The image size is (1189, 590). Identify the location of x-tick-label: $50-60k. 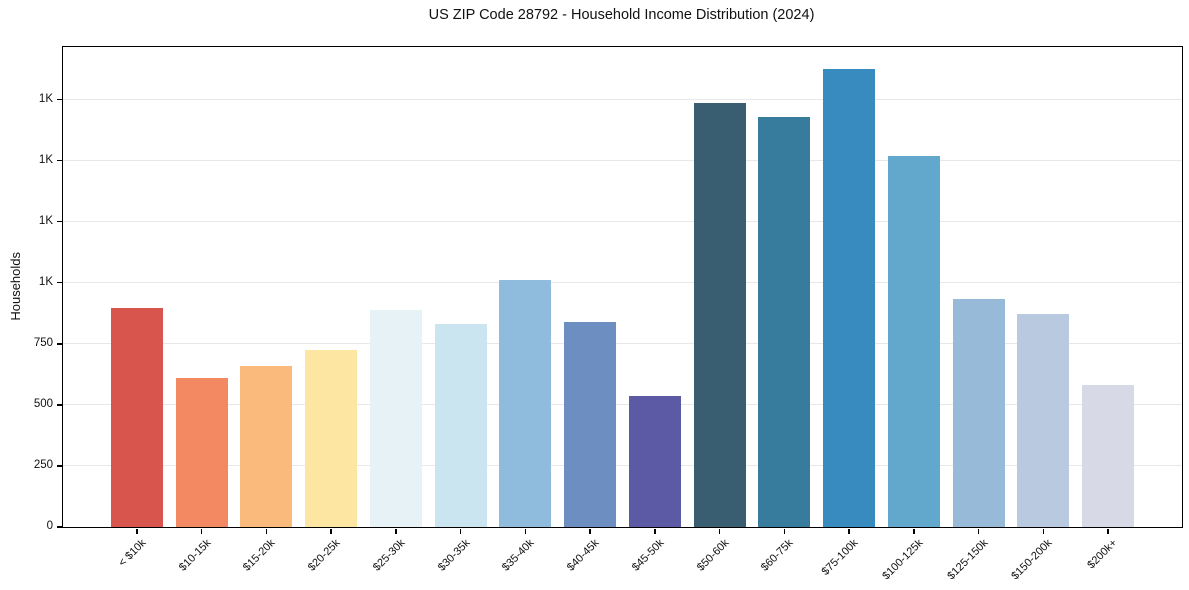
(713, 555).